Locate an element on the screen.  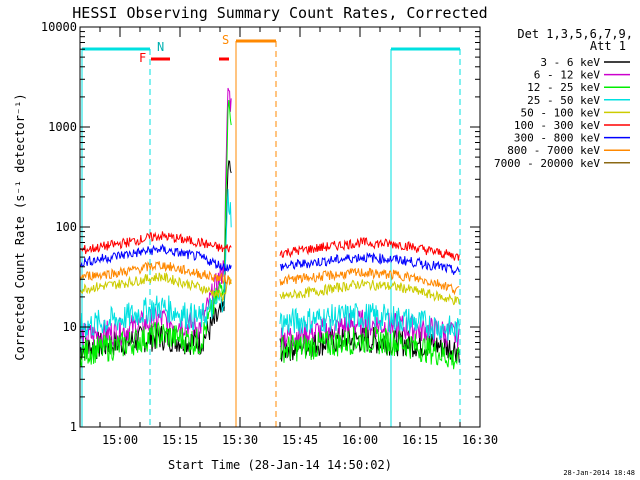
y-tick-label: 1000 is located at coordinates (62, 127).